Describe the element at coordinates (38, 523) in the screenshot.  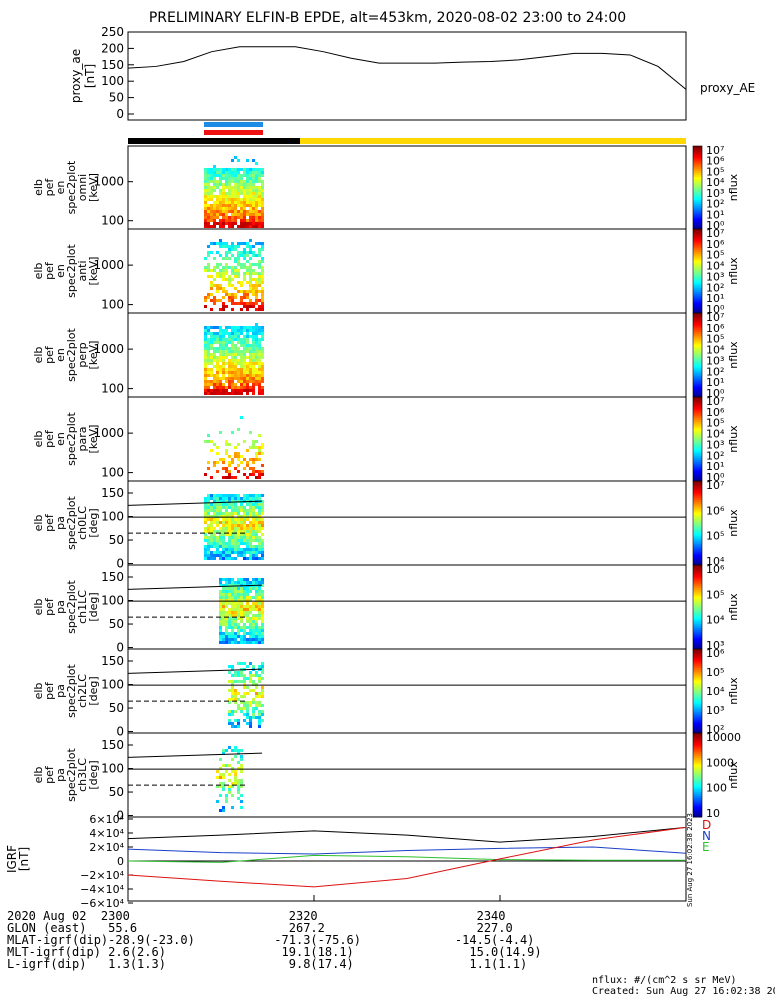
I see `pa-ch0-ylabel: elb` at that location.